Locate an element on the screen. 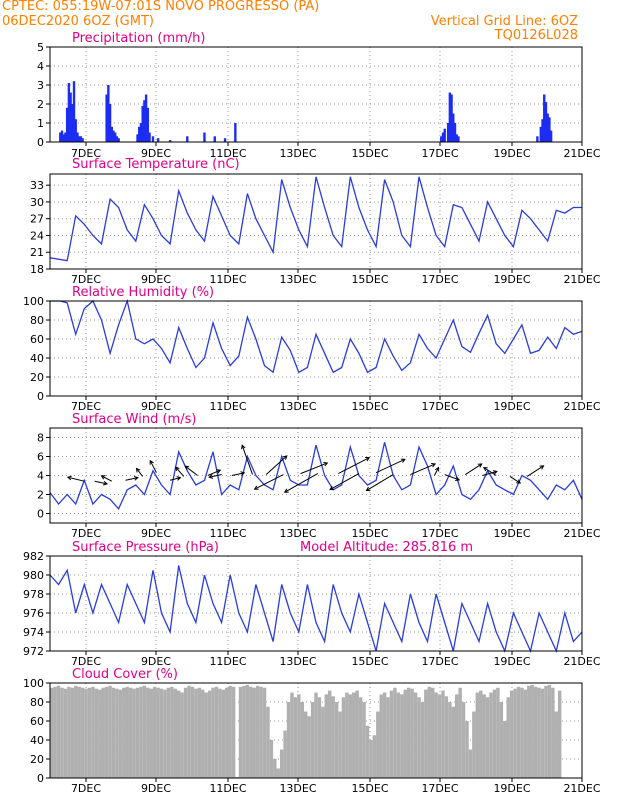 Image resolution: width=618 pixels, height=800 pixels. y-tick-label: 60 is located at coordinates (37, 339).